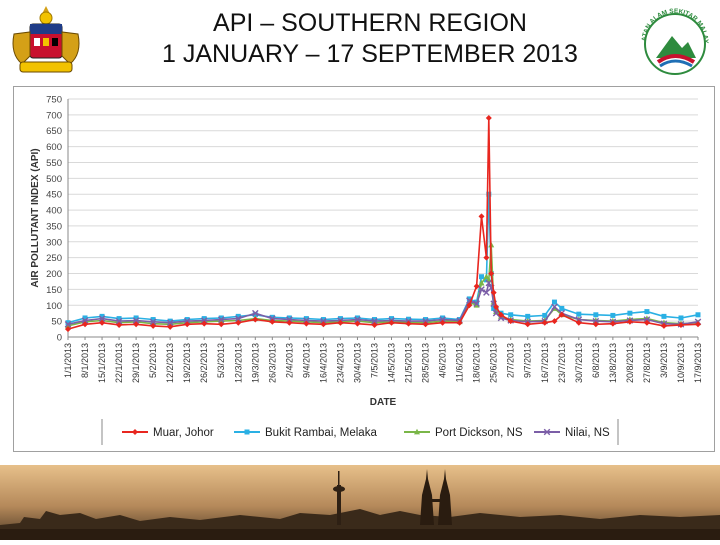 The image size is (720, 545). Describe the element at coordinates (494, 363) in the screenshot. I see `x-tick-label: 25/6/2013` at that location.